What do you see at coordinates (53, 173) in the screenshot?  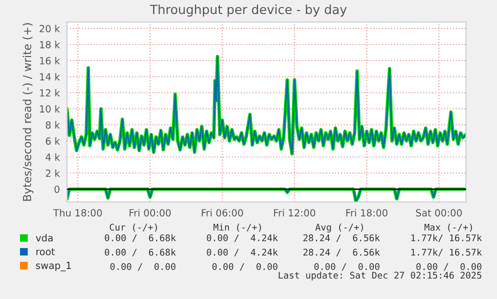 I see `y-tick-label: 2 k` at bounding box center [53, 173].